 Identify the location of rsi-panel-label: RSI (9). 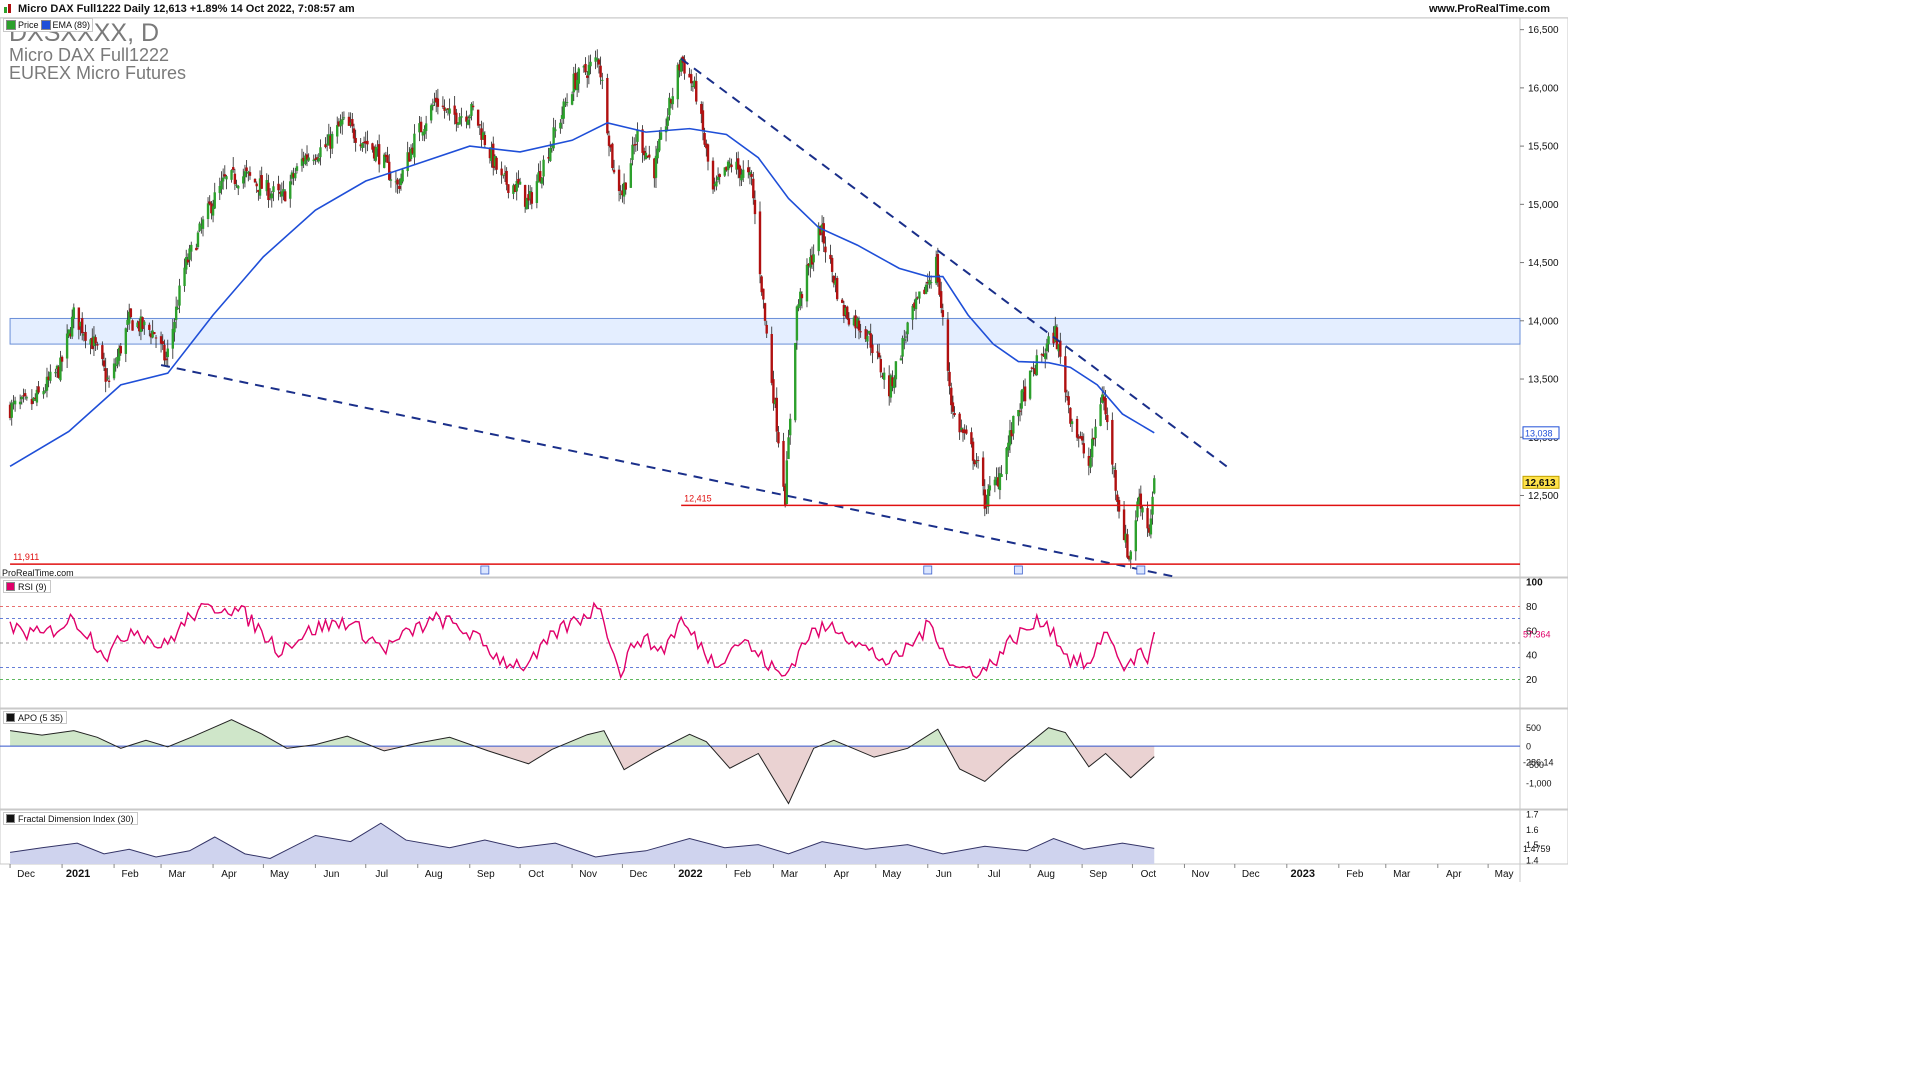
(27, 586).